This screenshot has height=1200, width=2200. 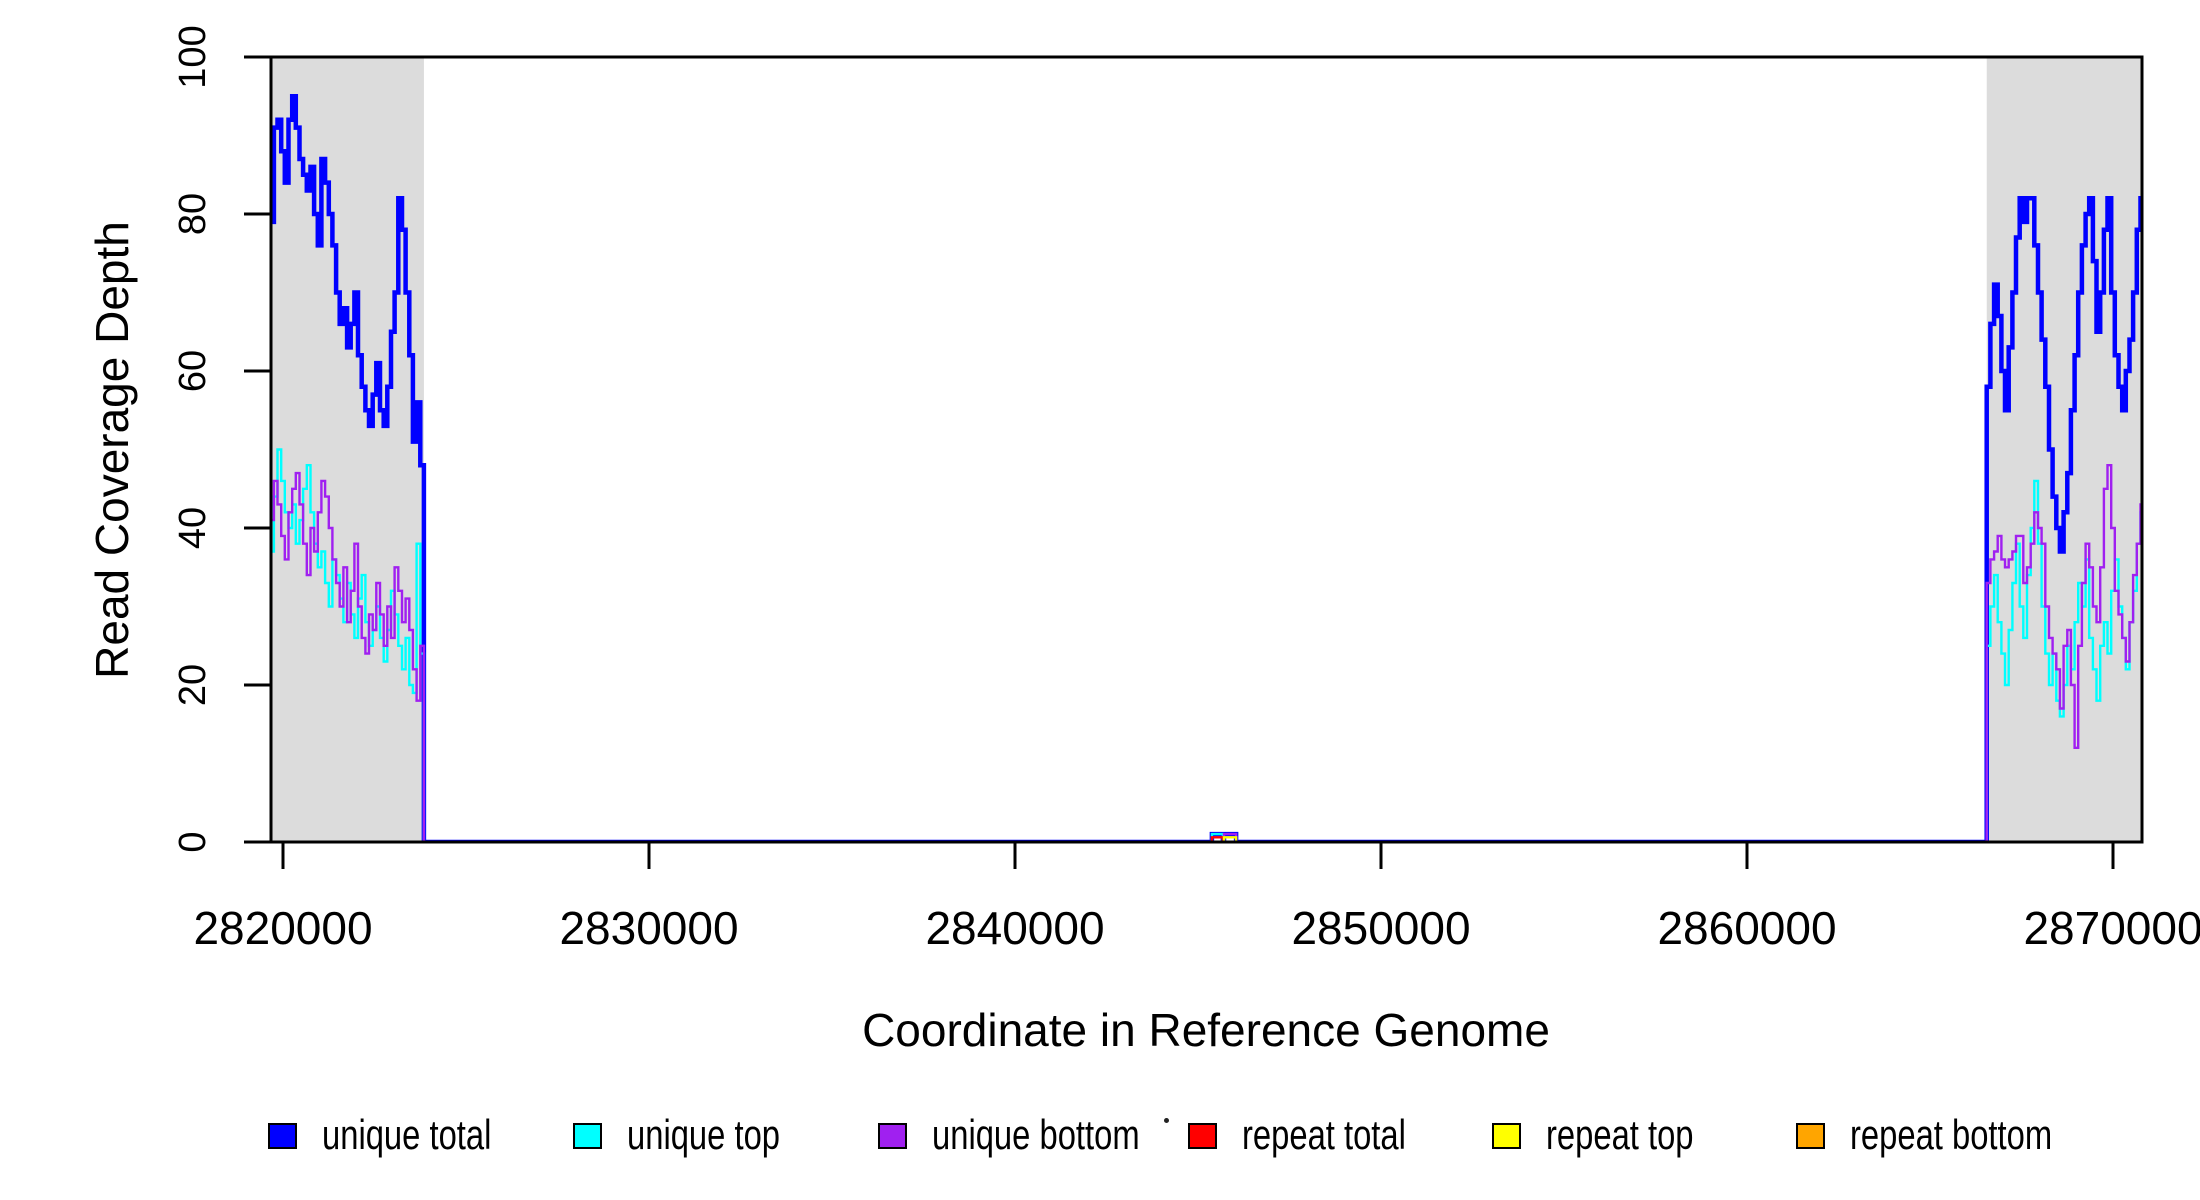 I want to click on y-tick-label: 80, so click(x=193, y=214).